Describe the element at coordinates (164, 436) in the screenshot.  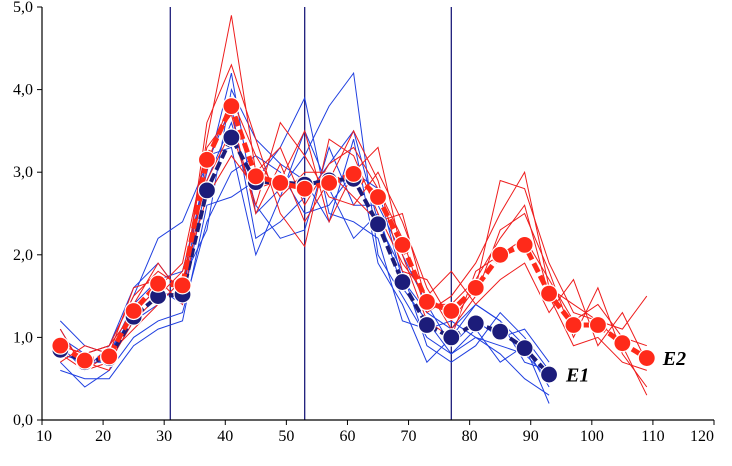
I see `x-tick-label: 30` at that location.